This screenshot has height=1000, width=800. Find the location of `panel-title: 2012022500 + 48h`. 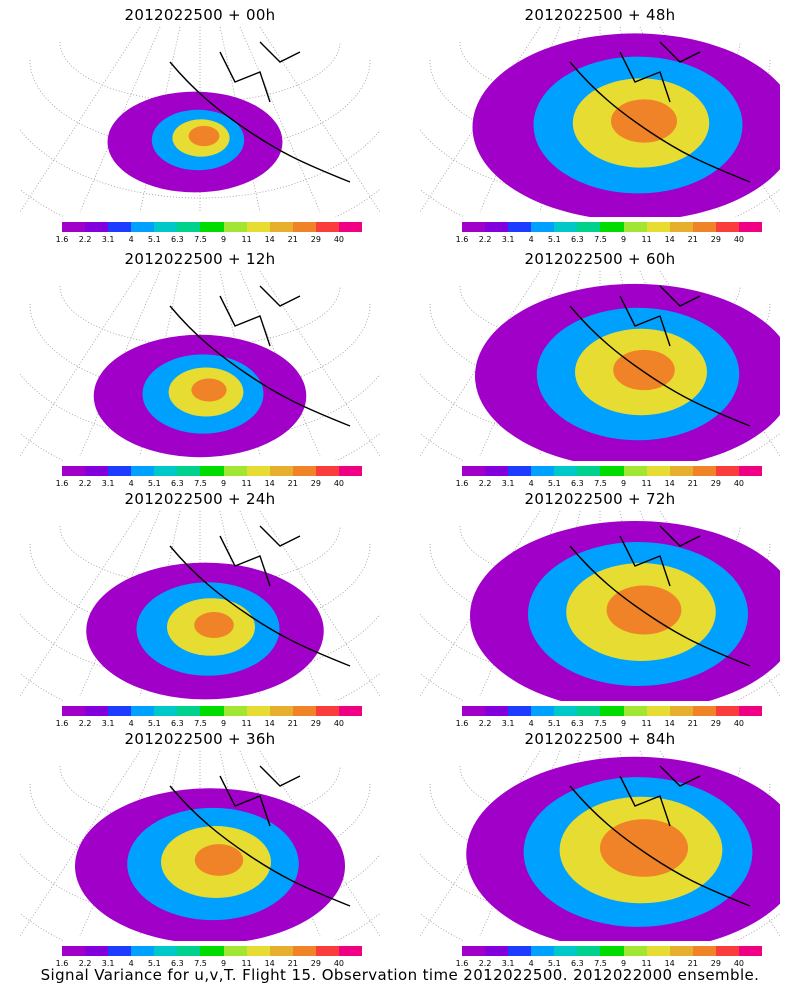

panel-title: 2012022500 + 48h is located at coordinates (600, 15).